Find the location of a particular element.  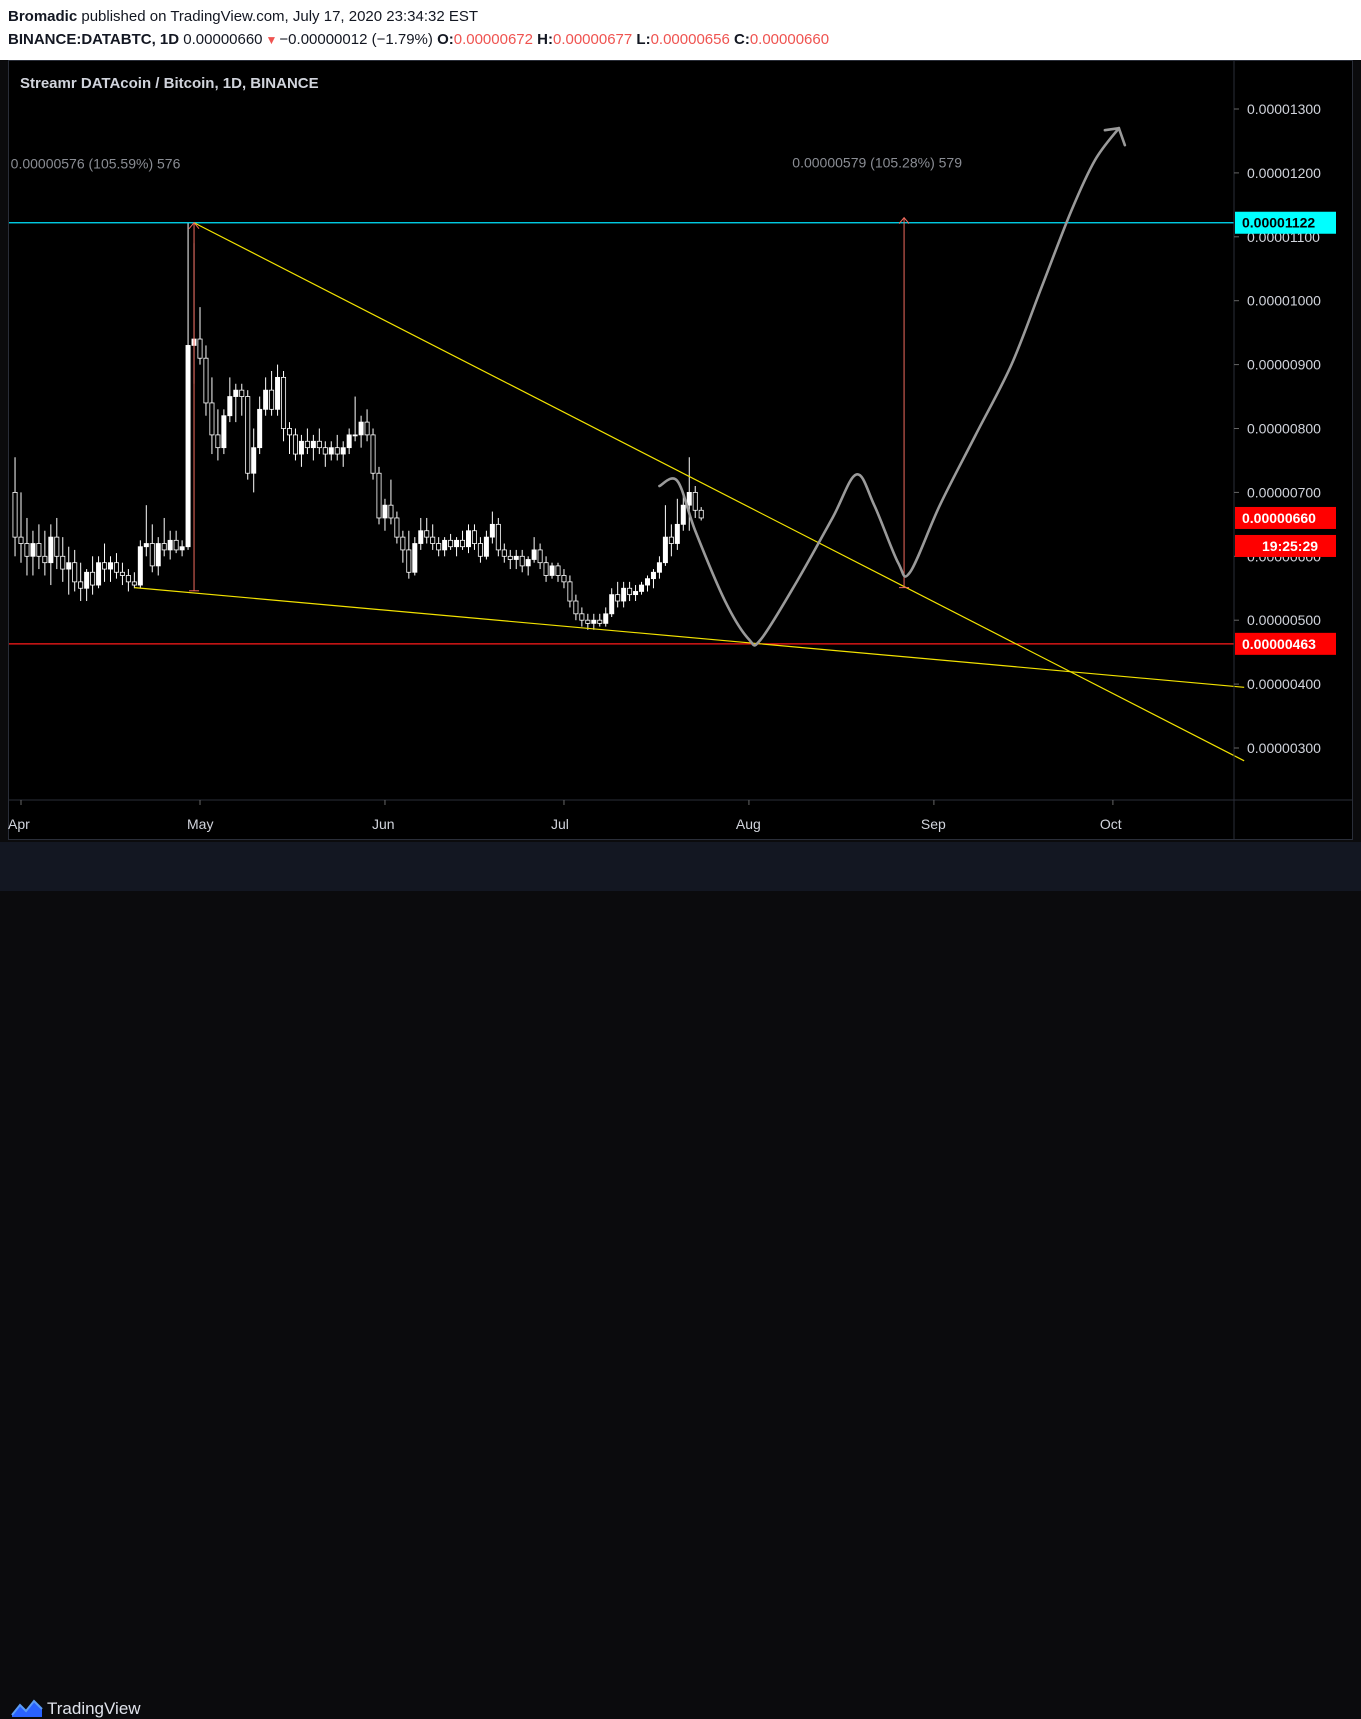

measure-arrow-1-head is located at coordinates (194, 225).